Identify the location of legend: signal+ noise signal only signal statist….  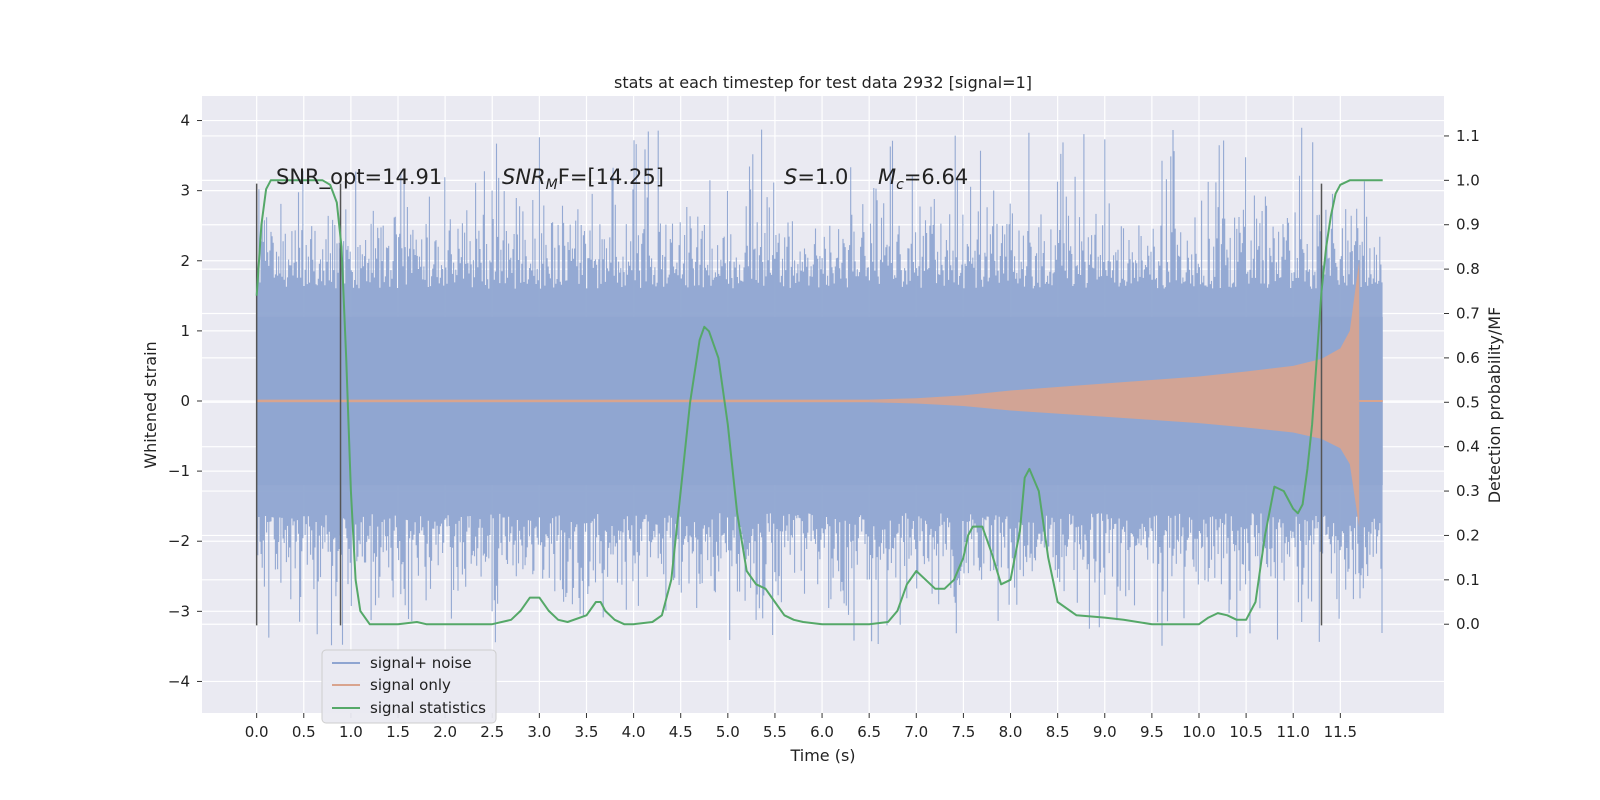
(409, 686).